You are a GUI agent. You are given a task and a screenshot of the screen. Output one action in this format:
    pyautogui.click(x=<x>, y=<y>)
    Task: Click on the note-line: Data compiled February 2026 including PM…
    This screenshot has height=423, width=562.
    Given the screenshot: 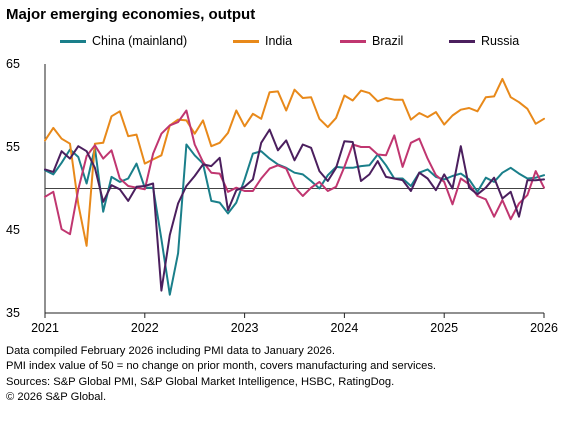 What is the action you would take?
    pyautogui.click(x=170, y=351)
    